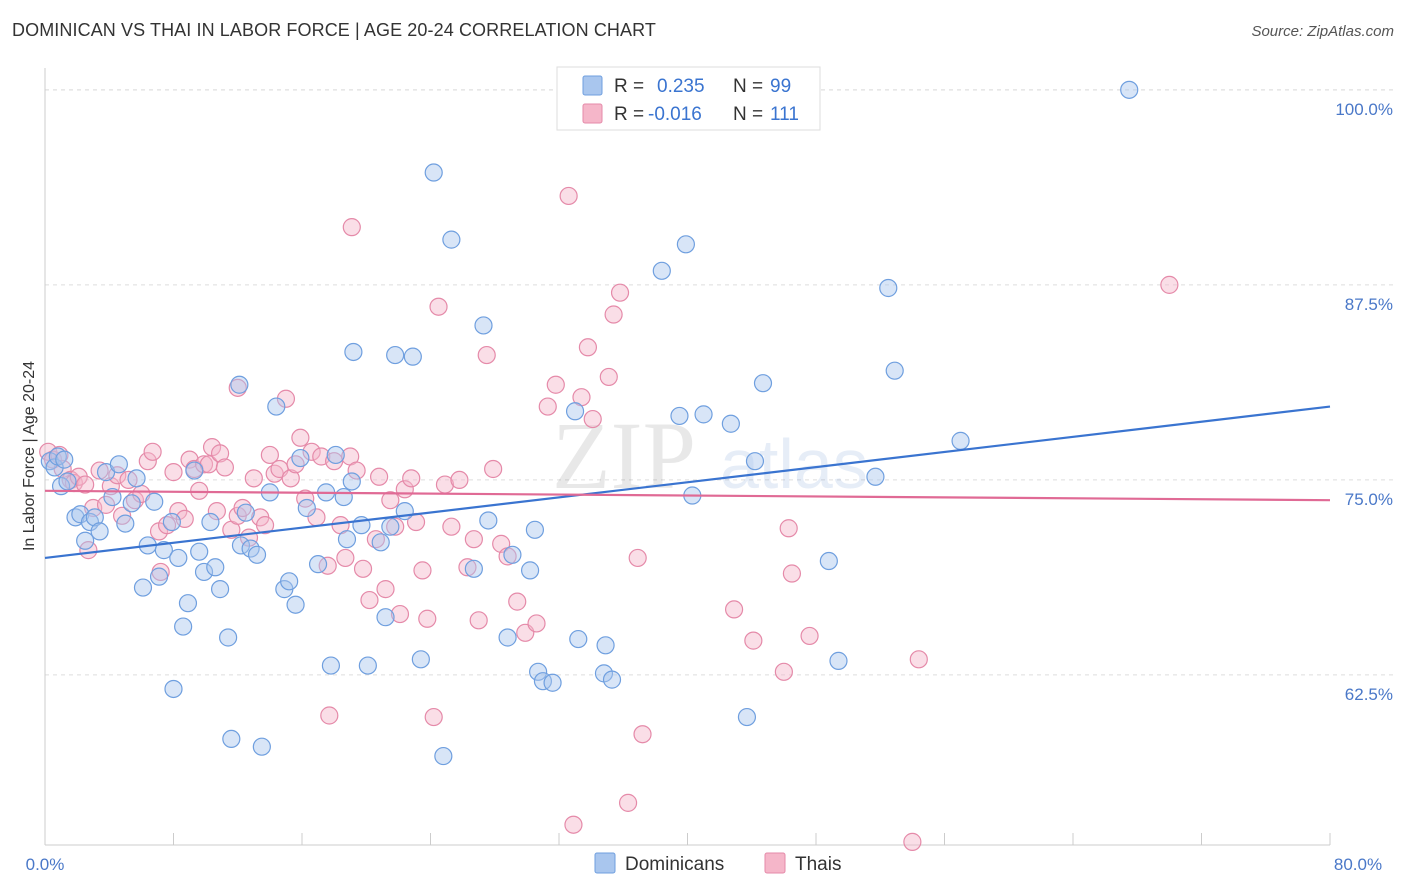 This screenshot has height=892, width=1406. What do you see at coordinates (687, 495) in the screenshot?
I see `thais-trend-line` at bounding box center [687, 495].